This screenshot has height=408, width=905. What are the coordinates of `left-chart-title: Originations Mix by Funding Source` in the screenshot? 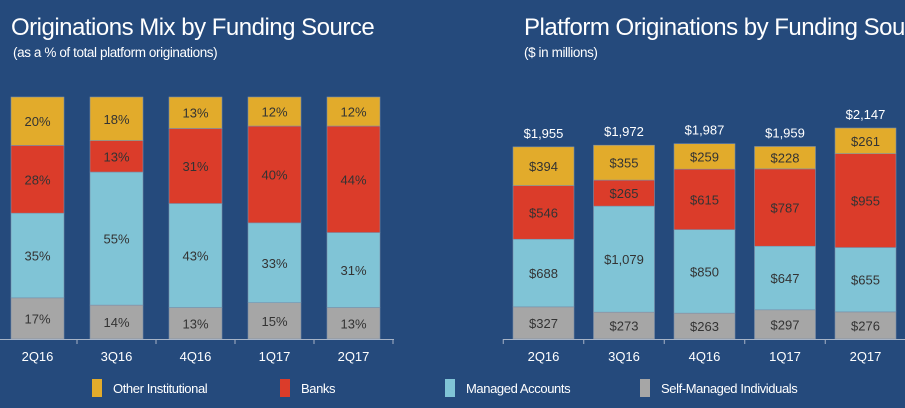 It's located at (193, 27).